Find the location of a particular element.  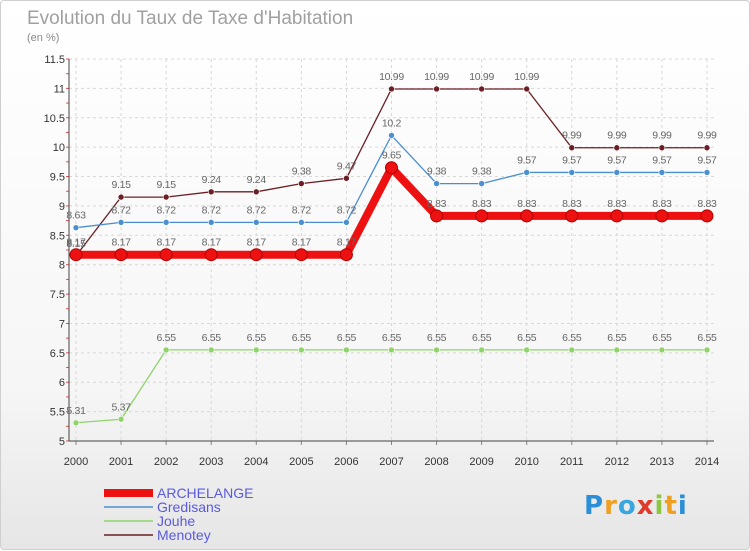

logo-letter: i is located at coordinates (659, 506).